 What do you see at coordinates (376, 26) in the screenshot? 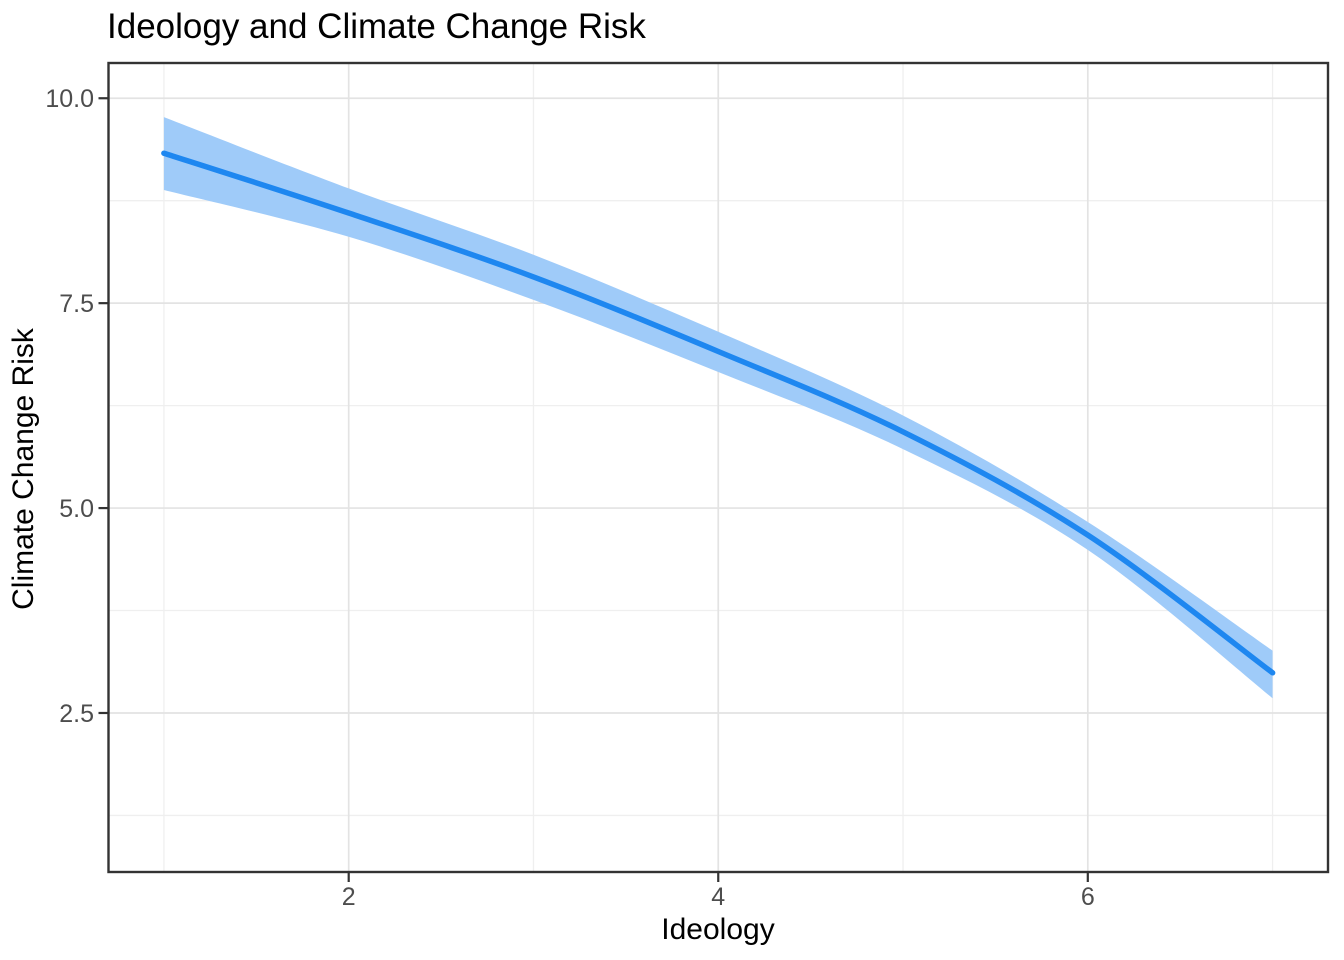
I see `plot-title: Ideology and Climate Change Risk` at bounding box center [376, 26].